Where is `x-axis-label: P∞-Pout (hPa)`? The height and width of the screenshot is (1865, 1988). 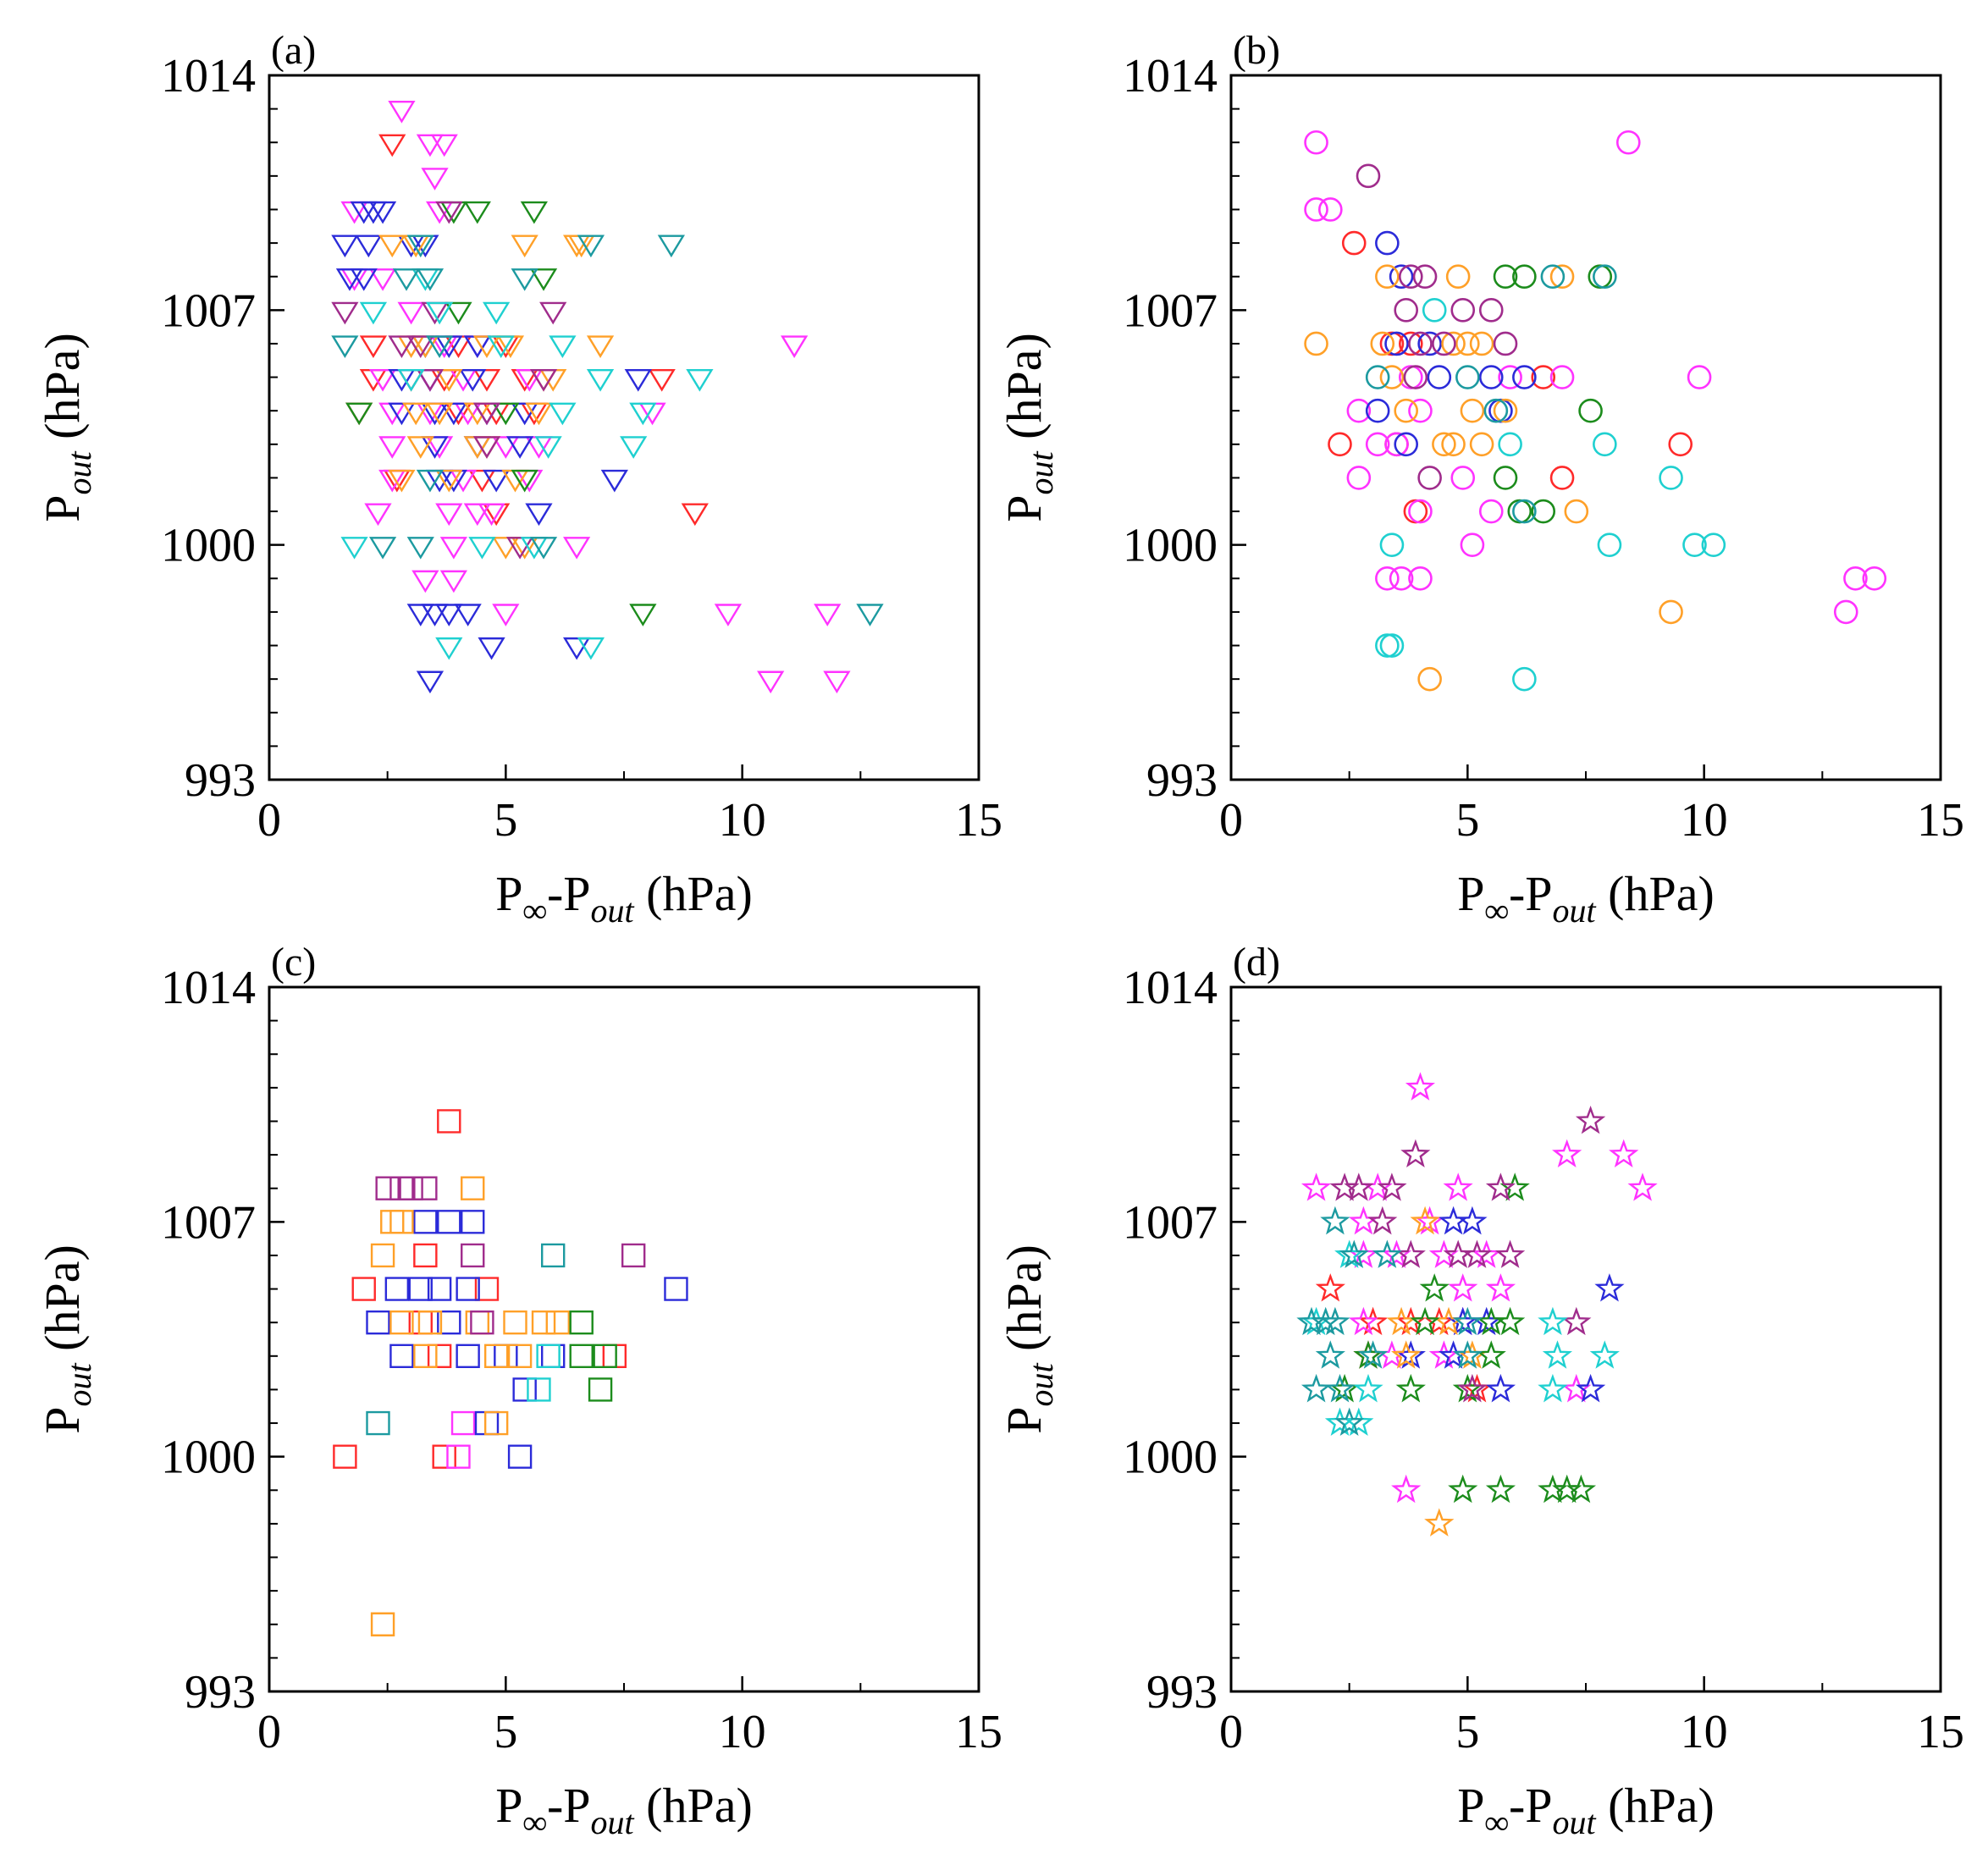 x-axis-label: P∞-Pout (hPa) is located at coordinates (624, 1809).